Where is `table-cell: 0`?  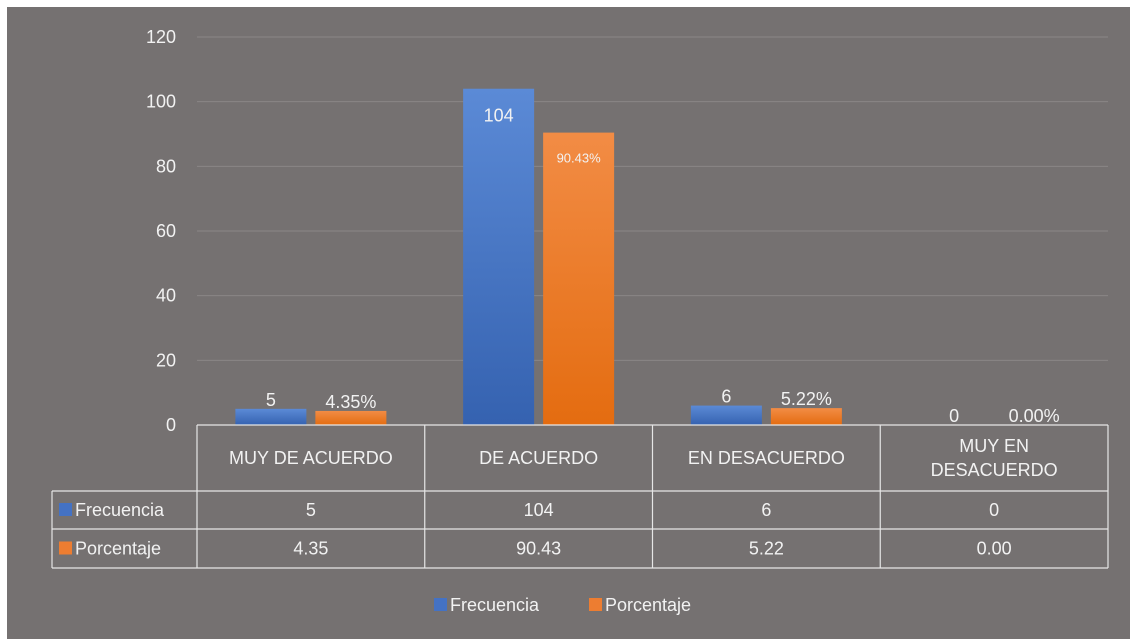 table-cell: 0 is located at coordinates (994, 510).